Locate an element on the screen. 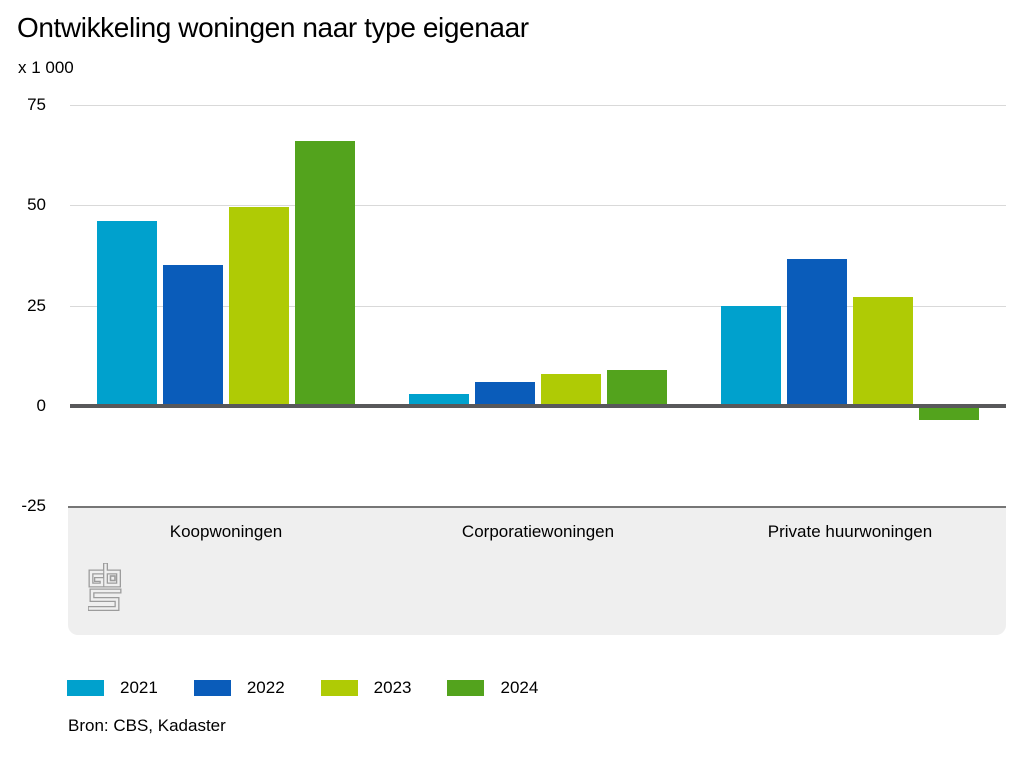  legend: 2021 2022 2023 2024 is located at coordinates (320, 688).